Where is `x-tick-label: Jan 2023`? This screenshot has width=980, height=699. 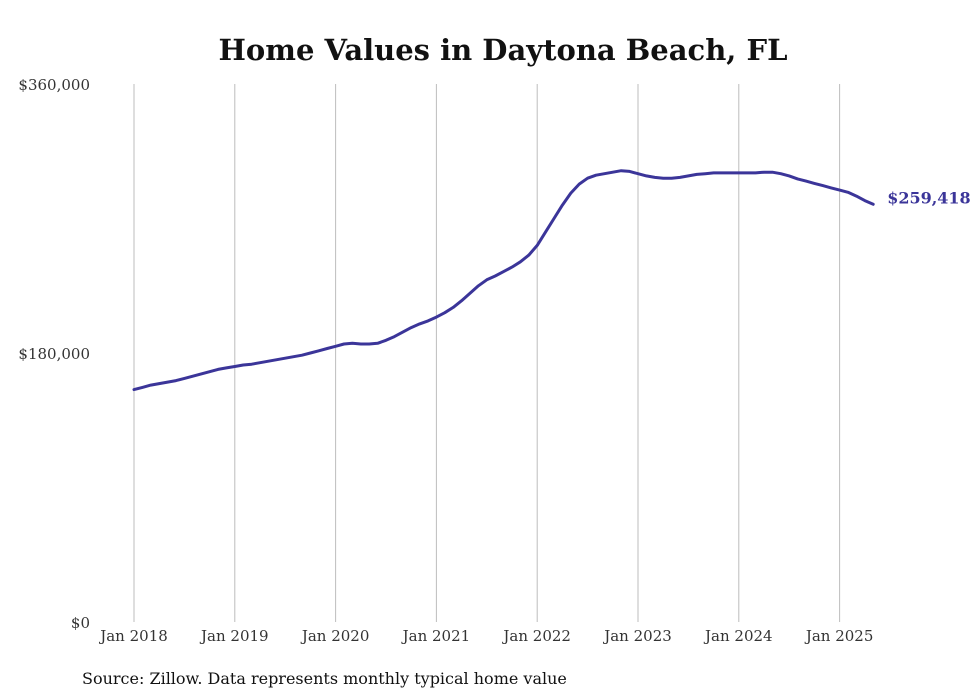 x-tick-label: Jan 2023 is located at coordinates (637, 636).